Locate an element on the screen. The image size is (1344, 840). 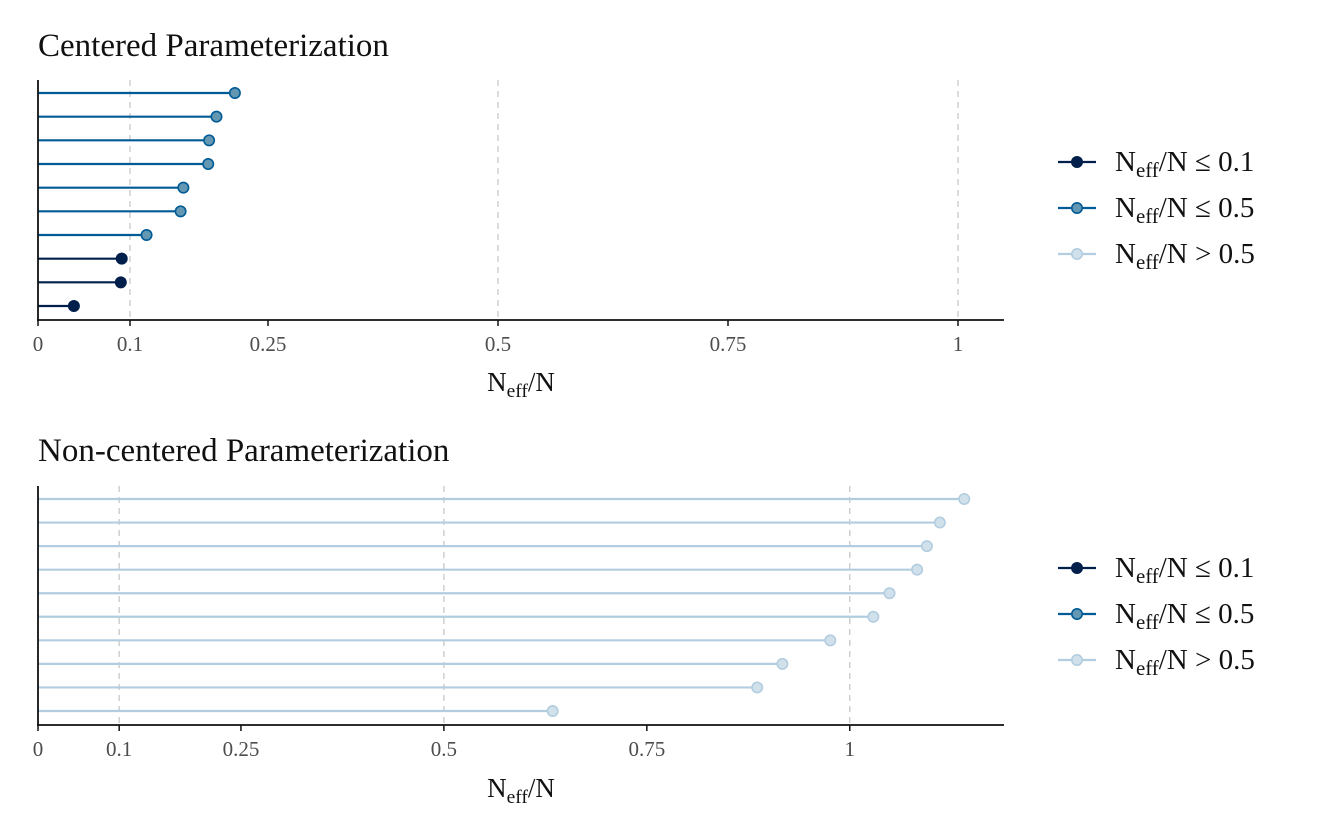
chart-title: Non-centered Parameterization is located at coordinates (243, 451).